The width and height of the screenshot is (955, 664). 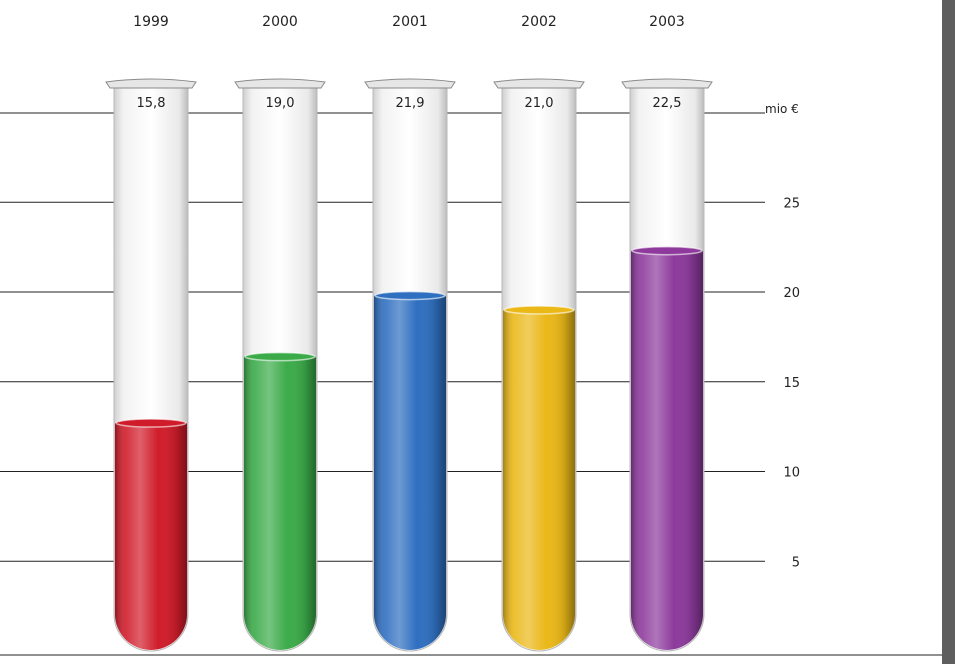 I want to click on data-label: 21,9, so click(x=410, y=103).